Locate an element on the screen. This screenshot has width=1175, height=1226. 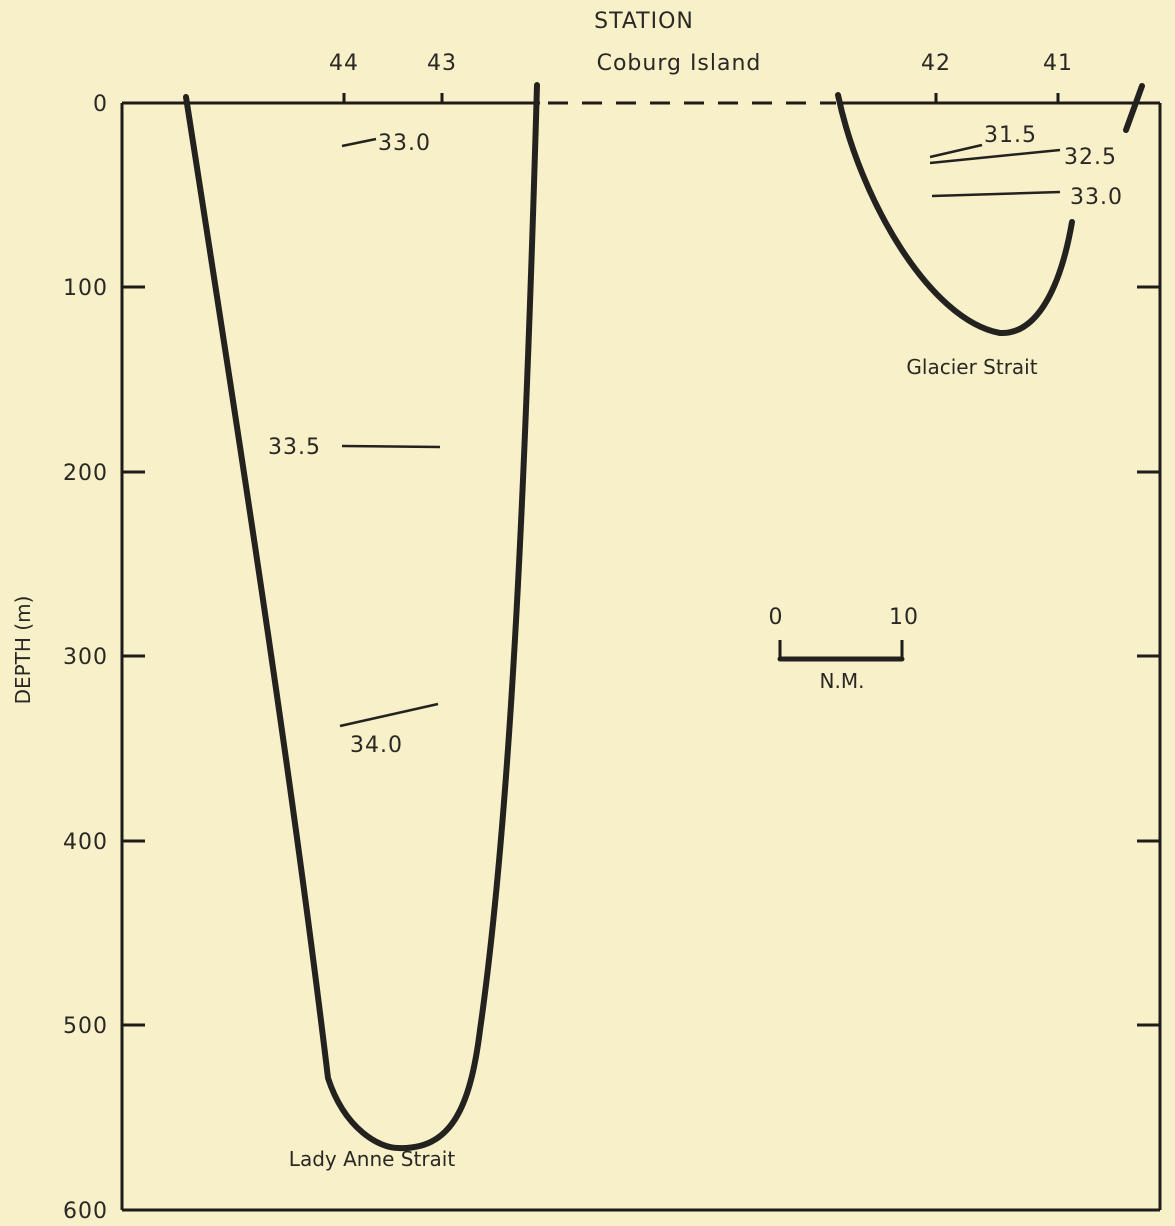
isohaline-label-33-5: 33.5 is located at coordinates (294, 447).